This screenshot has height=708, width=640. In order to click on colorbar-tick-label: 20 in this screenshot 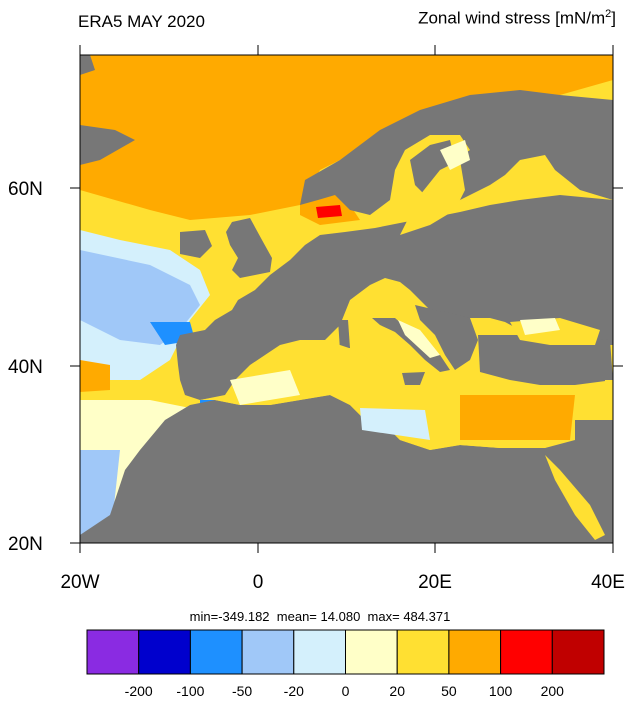, I will do `click(397, 691)`.